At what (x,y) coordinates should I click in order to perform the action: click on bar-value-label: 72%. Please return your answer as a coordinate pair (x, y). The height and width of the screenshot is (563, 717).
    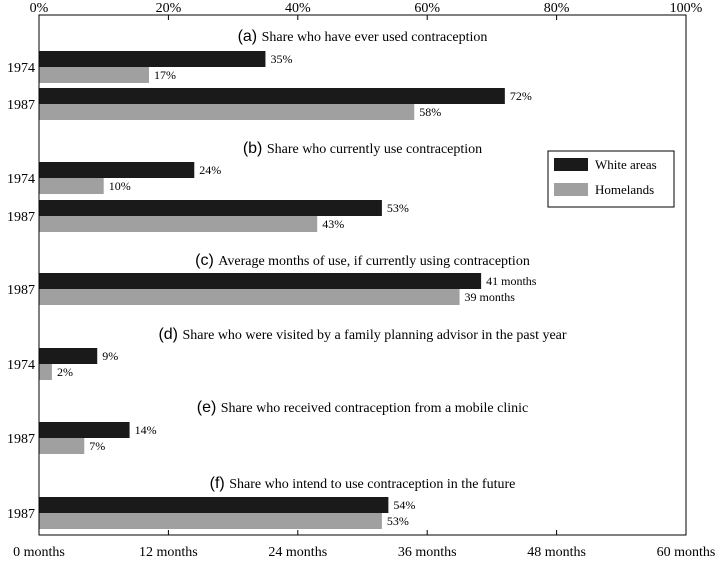
    Looking at the image, I should click on (521, 96).